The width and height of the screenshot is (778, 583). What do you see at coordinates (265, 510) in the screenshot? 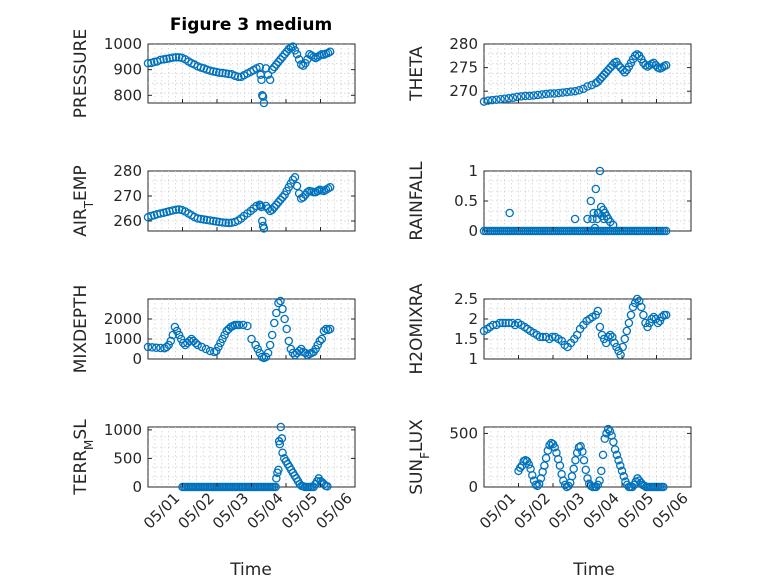
I see `x-tick-label: 05/04` at bounding box center [265, 510].